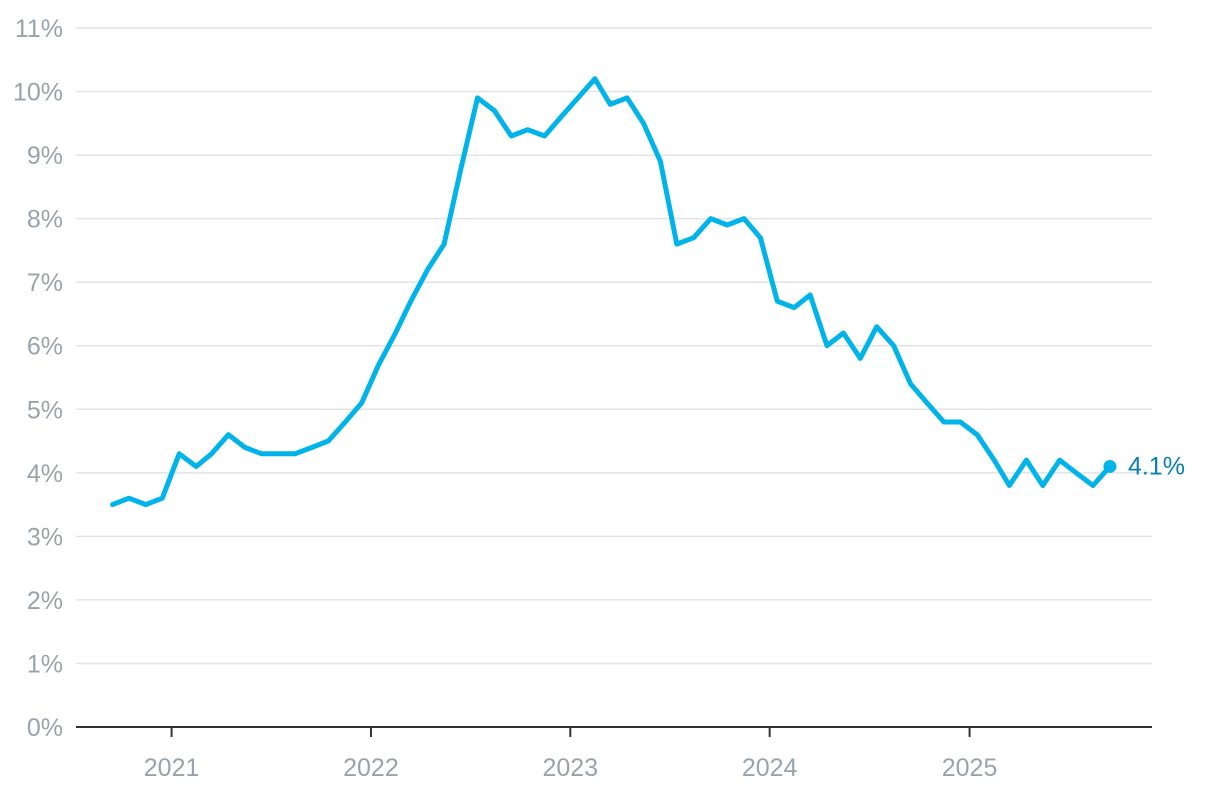 This screenshot has height=794, width=1220. Describe the element at coordinates (45, 664) in the screenshot. I see `y-tick-label: 1%` at that location.